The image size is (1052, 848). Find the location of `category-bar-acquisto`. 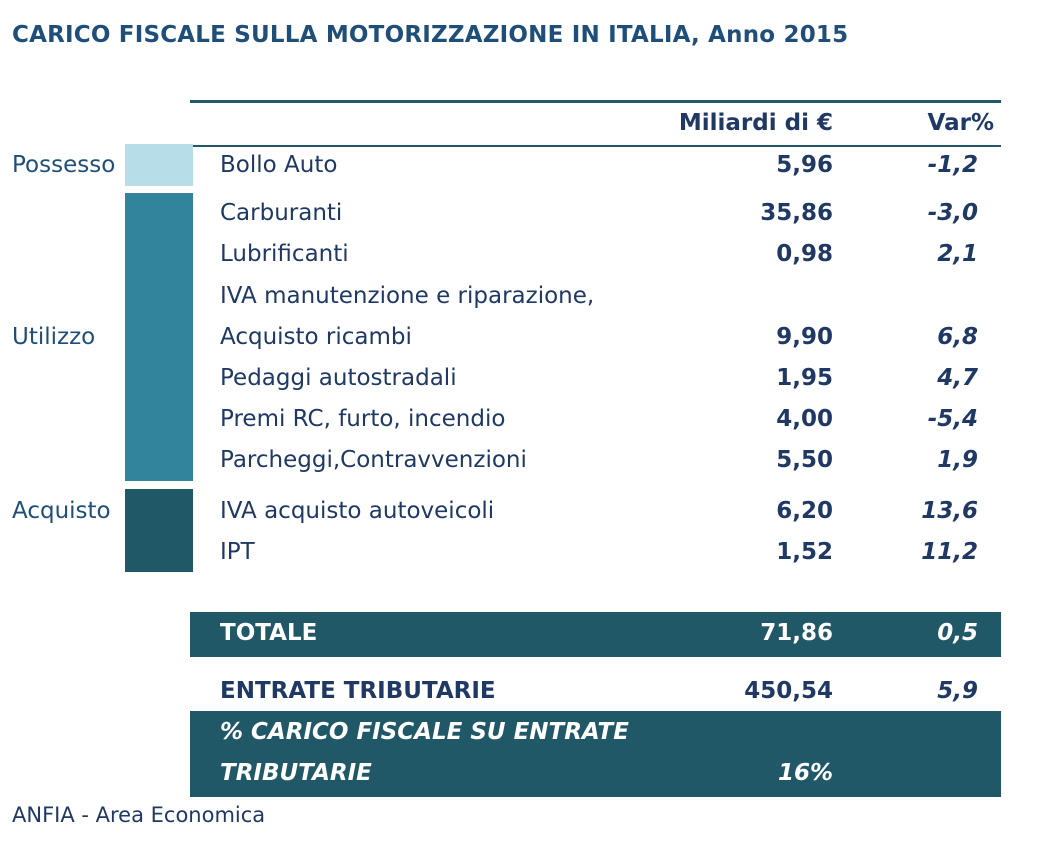

category-bar-acquisto is located at coordinates (159, 530).